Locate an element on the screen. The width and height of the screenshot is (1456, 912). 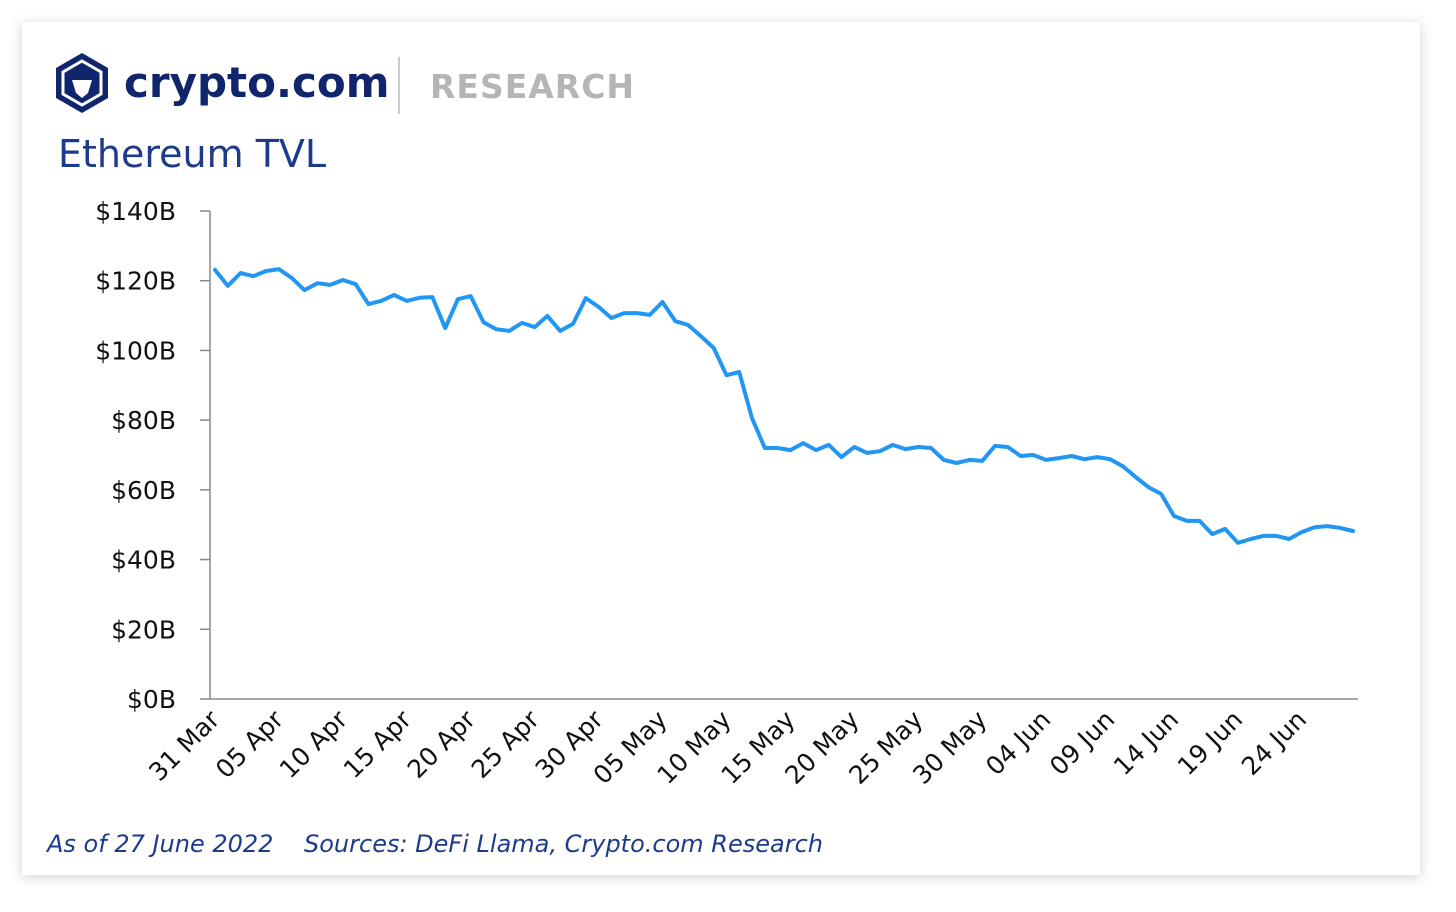
y-tick-label: $40B is located at coordinates (143, 560).